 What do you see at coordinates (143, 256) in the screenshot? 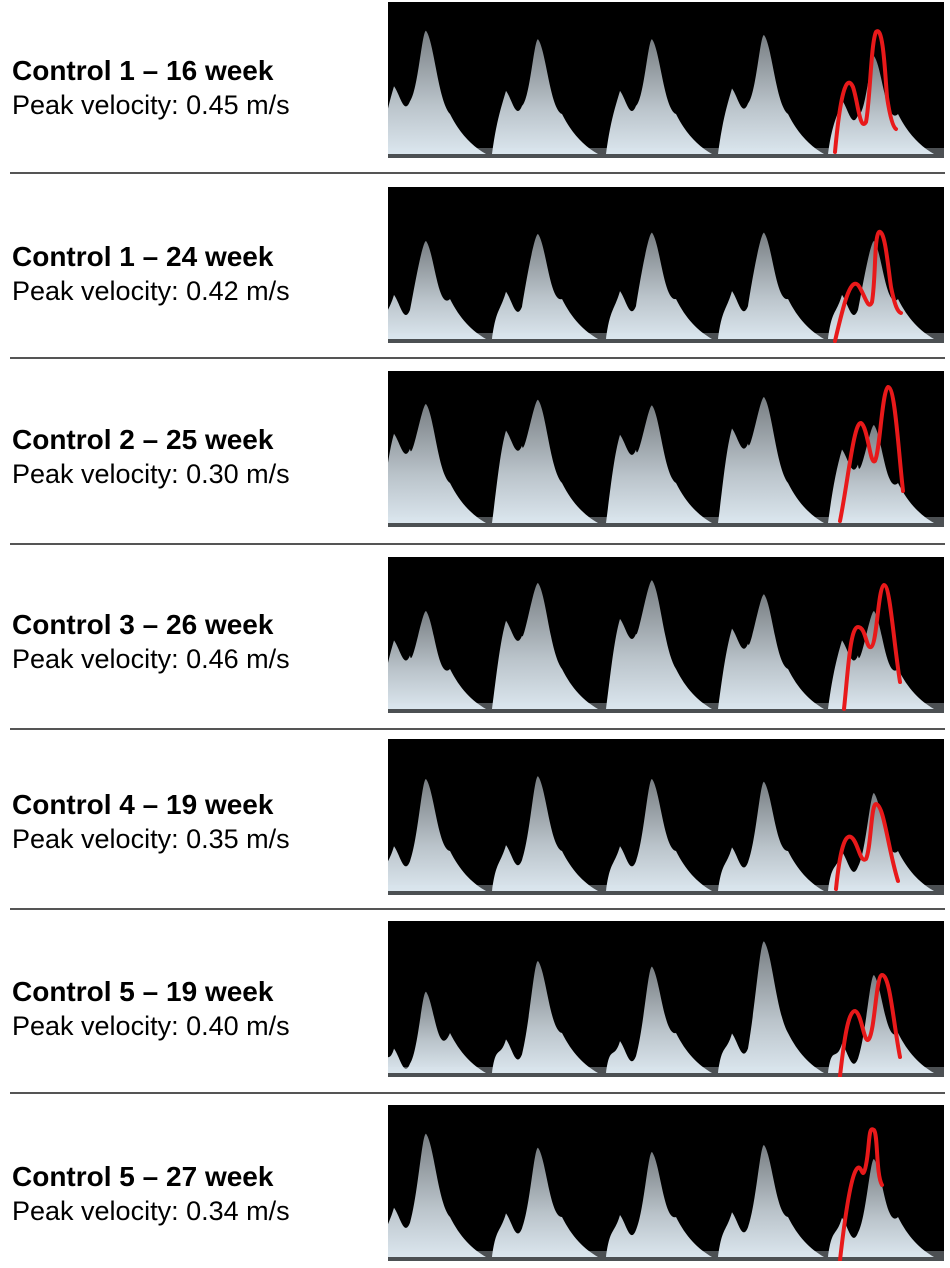
I see `row-title: Control 1 – 24 week` at bounding box center [143, 256].